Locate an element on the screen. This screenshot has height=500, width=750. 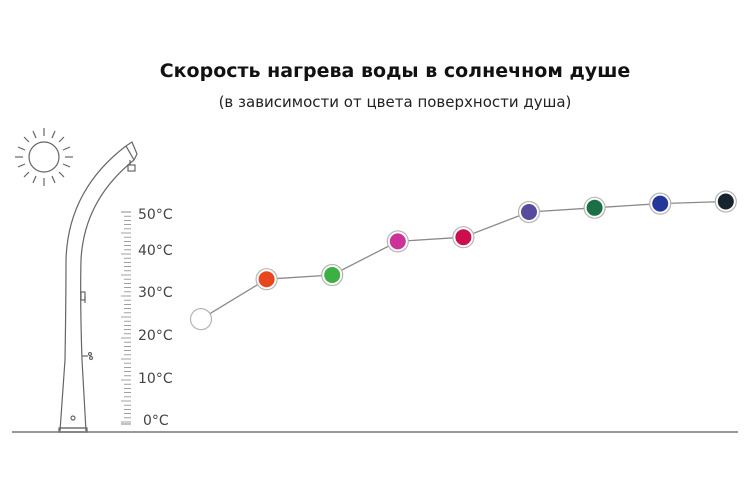
y-tick-label-10: 10°C is located at coordinates (155, 379).